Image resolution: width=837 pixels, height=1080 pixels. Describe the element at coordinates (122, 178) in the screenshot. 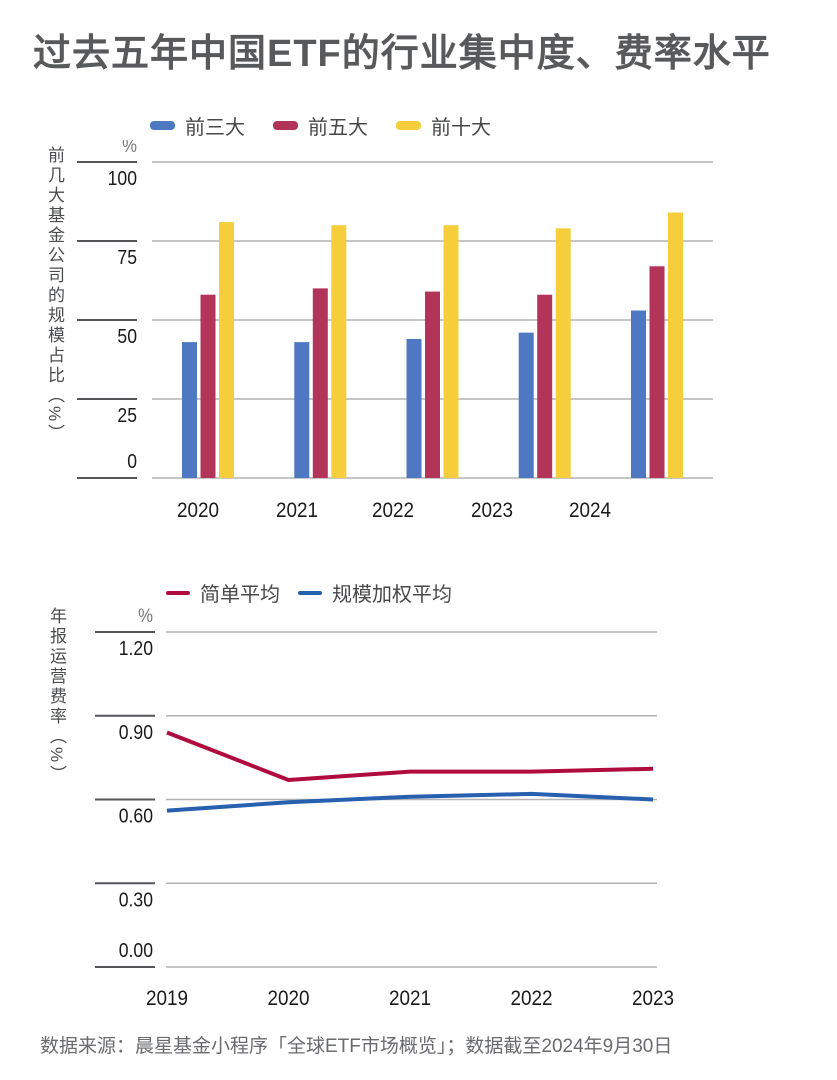

I see `y-tick-label-100: 100` at that location.